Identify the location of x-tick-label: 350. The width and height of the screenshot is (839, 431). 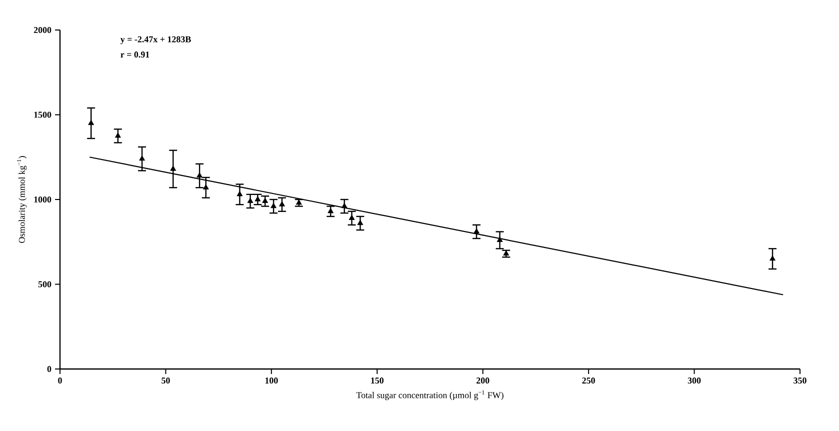
(800, 380).